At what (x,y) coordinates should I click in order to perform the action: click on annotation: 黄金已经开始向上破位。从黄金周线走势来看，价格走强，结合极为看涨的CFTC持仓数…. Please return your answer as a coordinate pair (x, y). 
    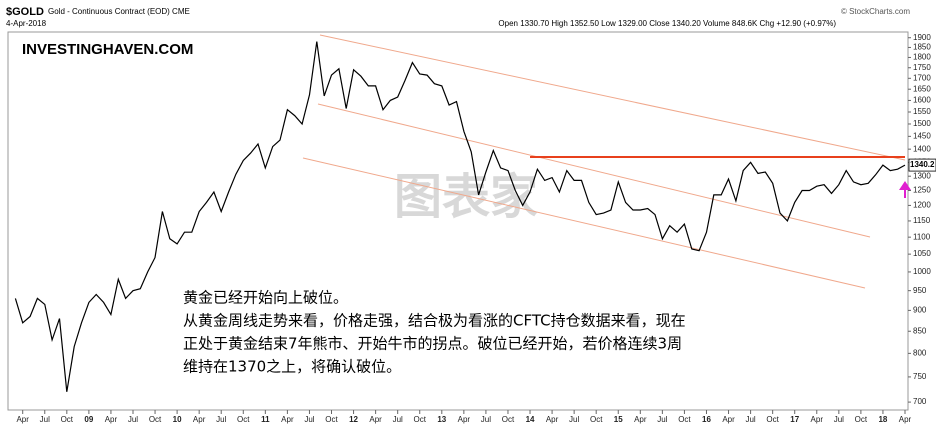
    Looking at the image, I should click on (434, 332).